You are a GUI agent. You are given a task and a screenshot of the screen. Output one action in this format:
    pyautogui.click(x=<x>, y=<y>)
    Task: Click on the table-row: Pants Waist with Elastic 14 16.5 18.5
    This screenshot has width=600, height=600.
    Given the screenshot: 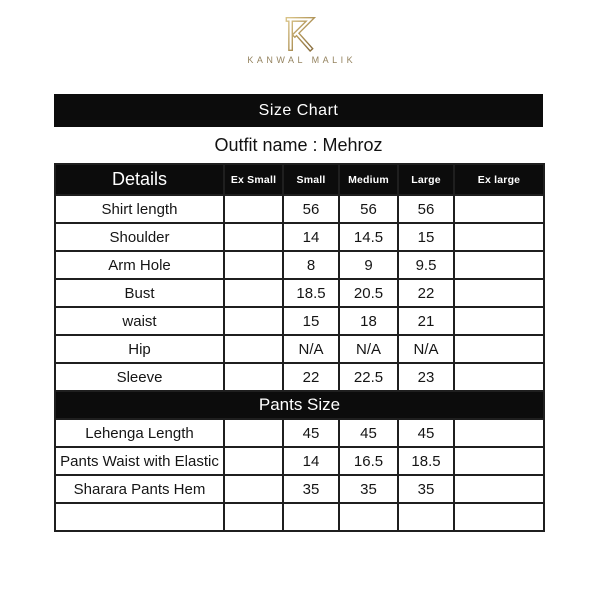 What is the action you would take?
    pyautogui.click(x=299, y=461)
    